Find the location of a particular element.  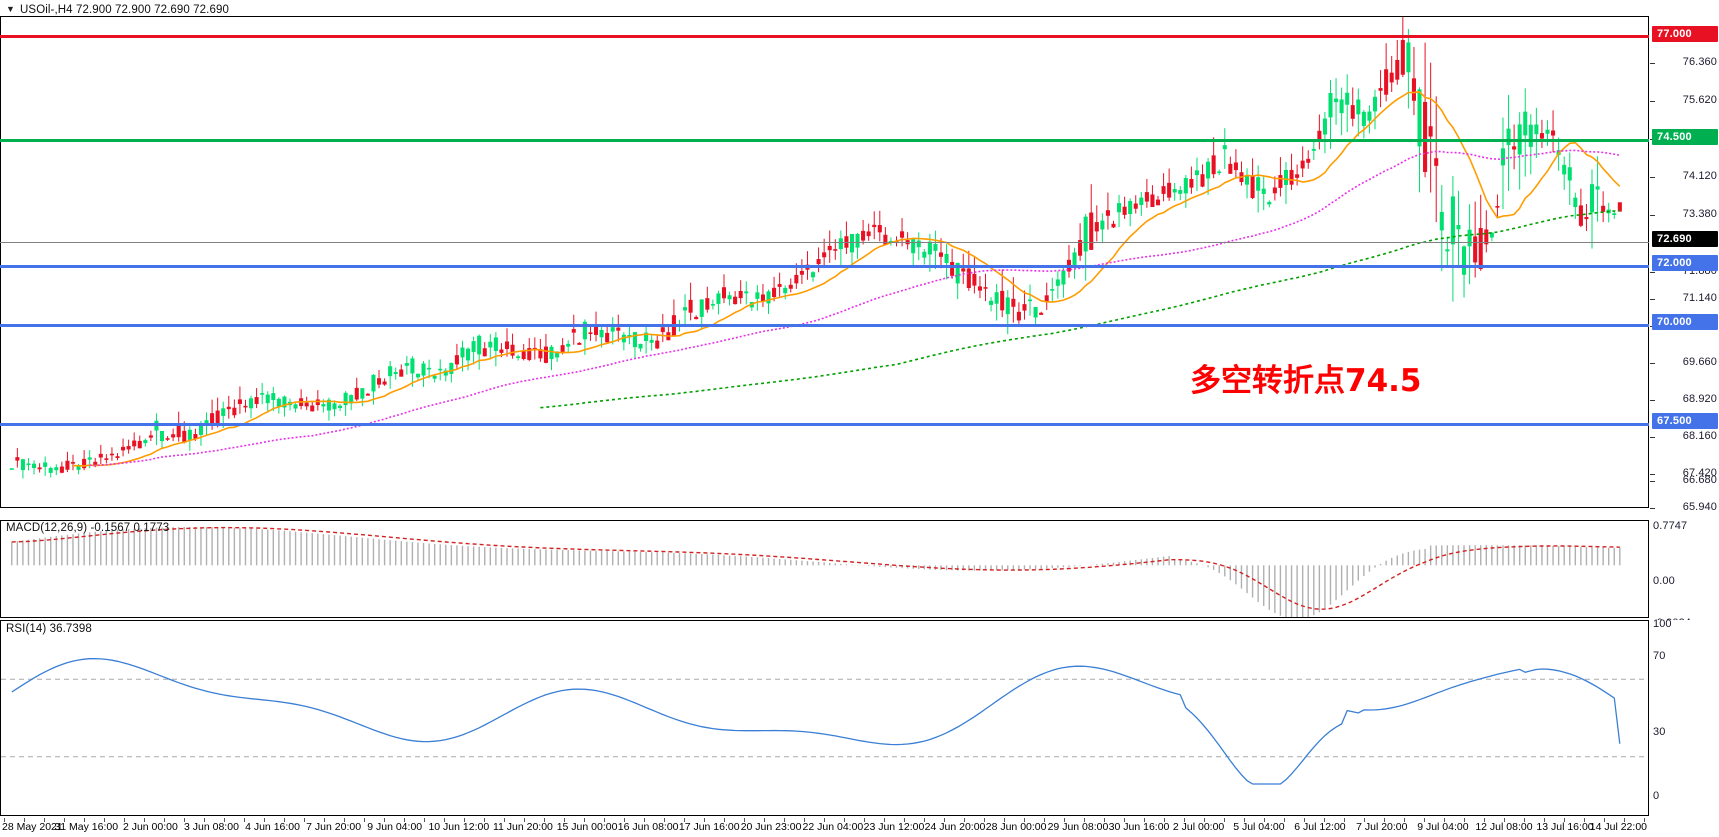

macd-plot-frame is located at coordinates (824, 569).